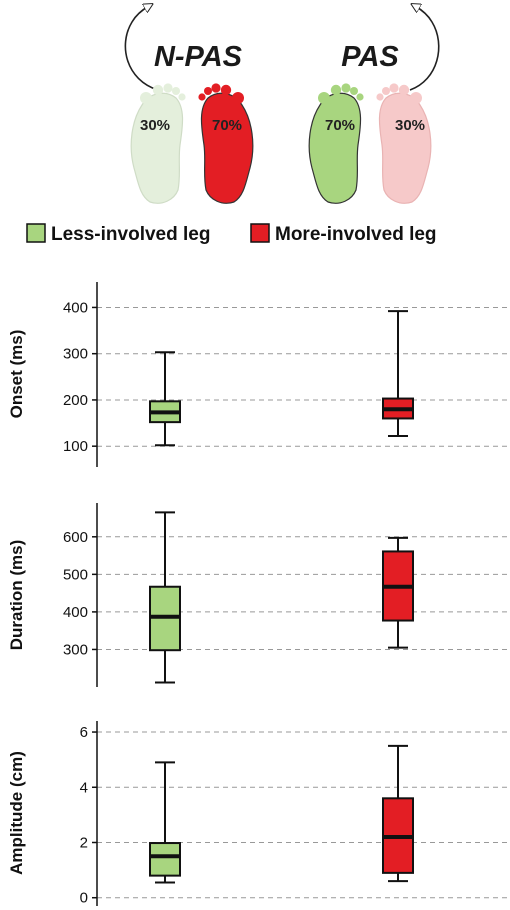 This screenshot has height=910, width=510. What do you see at coordinates (260, 233) in the screenshot?
I see `legend-swatch-more-involved` at bounding box center [260, 233].